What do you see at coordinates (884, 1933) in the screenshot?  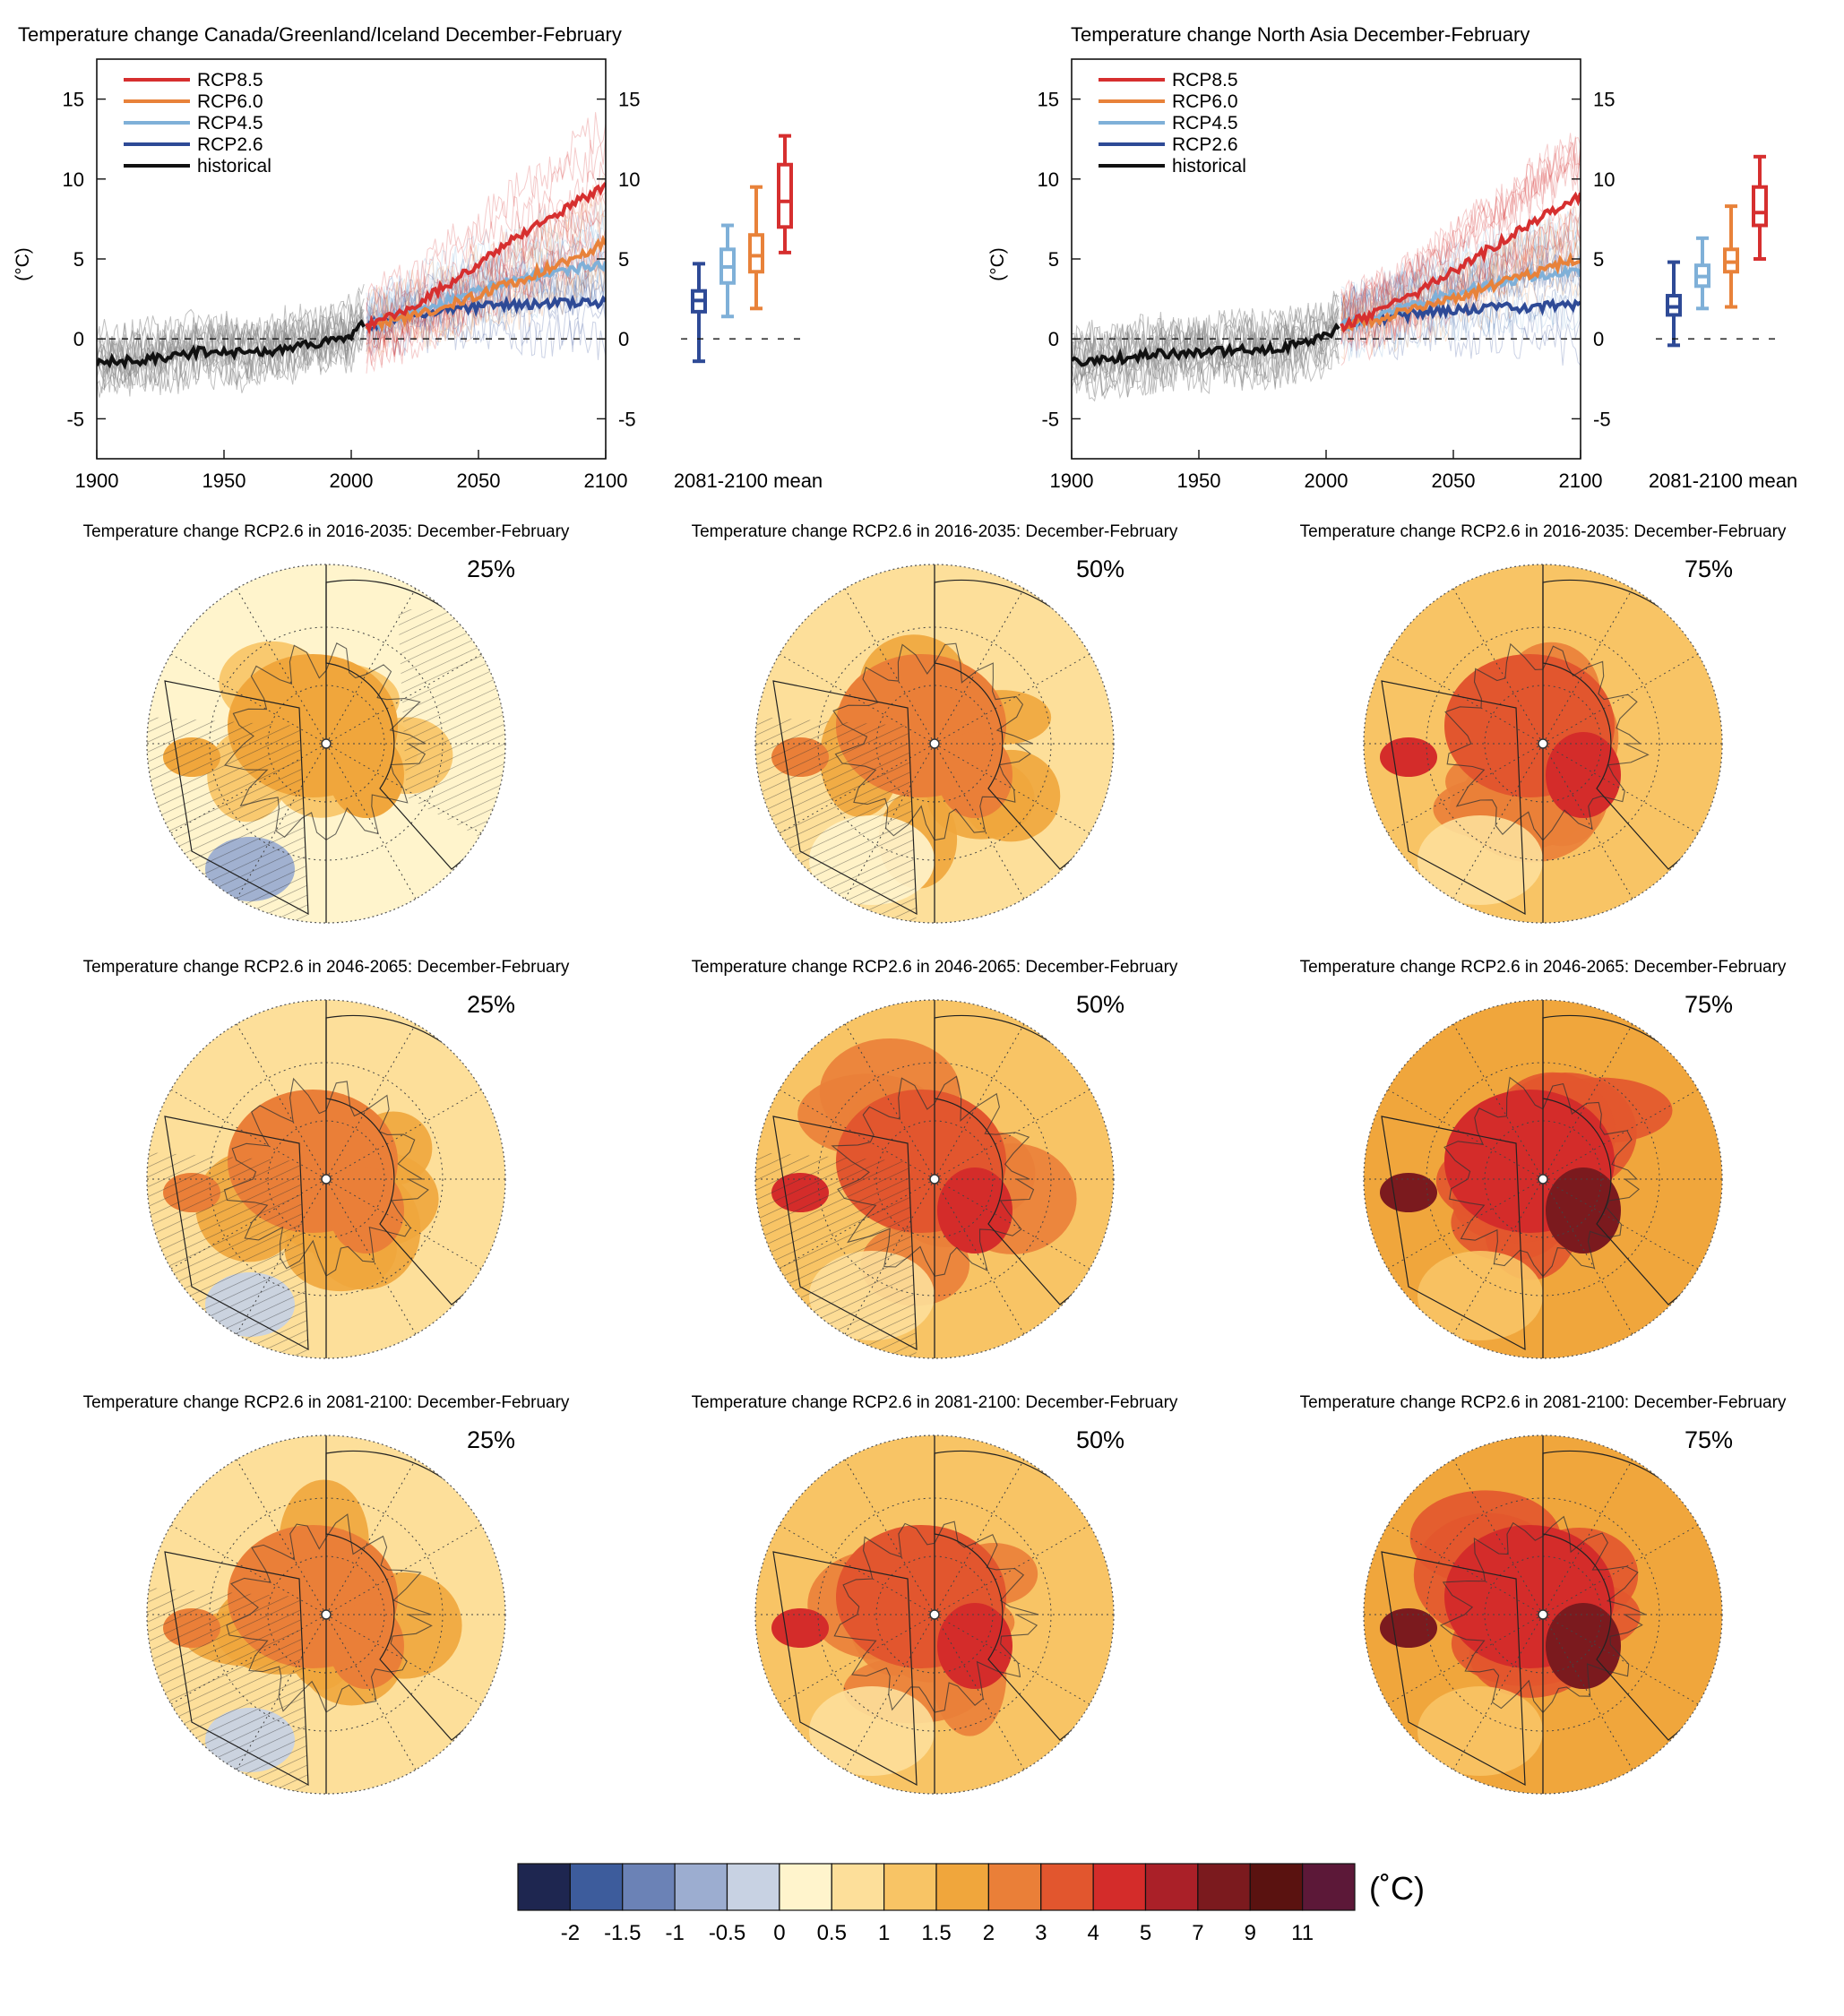 I see `colorbar-tick-label: 1` at bounding box center [884, 1933].